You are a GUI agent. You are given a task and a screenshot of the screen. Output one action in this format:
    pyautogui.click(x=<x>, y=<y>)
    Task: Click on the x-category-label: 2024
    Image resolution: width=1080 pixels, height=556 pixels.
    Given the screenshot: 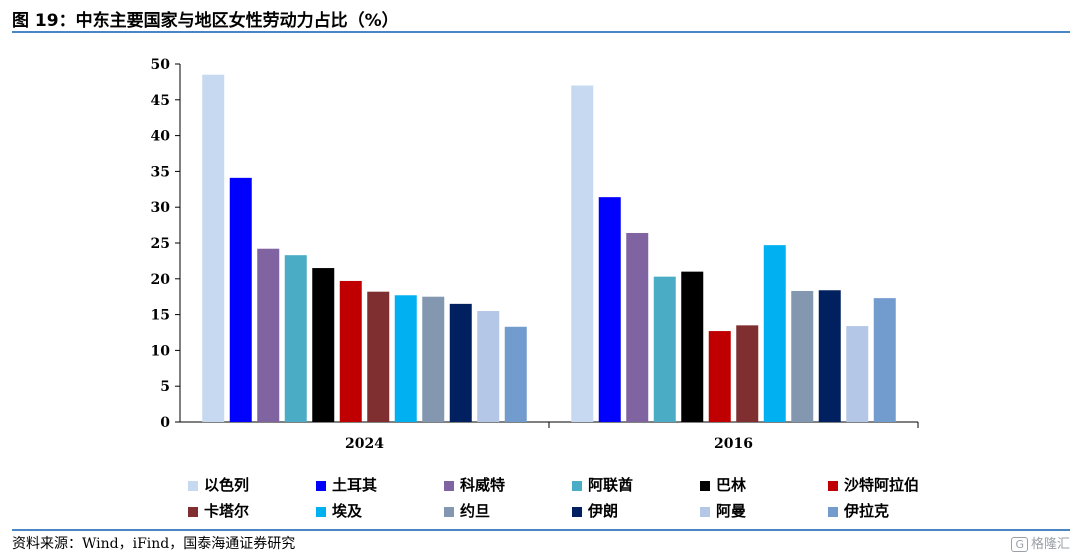 What is the action you would take?
    pyautogui.click(x=364, y=444)
    